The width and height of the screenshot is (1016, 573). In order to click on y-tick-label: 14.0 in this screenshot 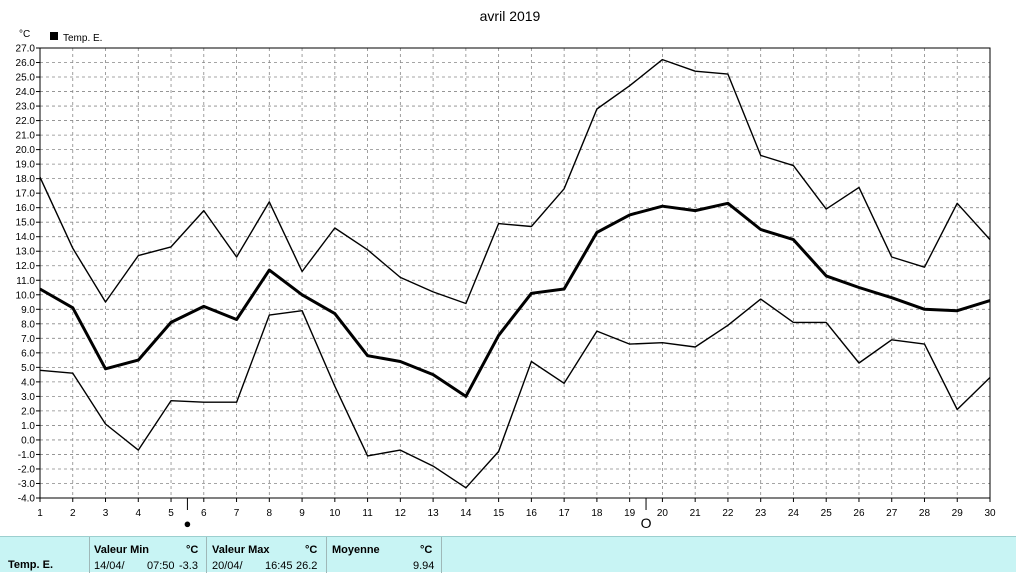, I will do `click(26, 237)`.